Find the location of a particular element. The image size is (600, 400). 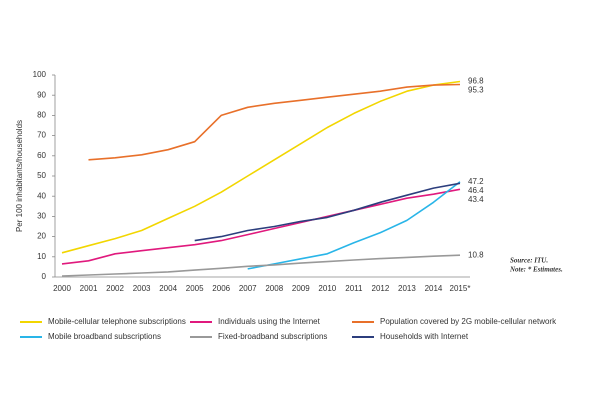

y-tick-label: 60 is located at coordinates (41, 155).